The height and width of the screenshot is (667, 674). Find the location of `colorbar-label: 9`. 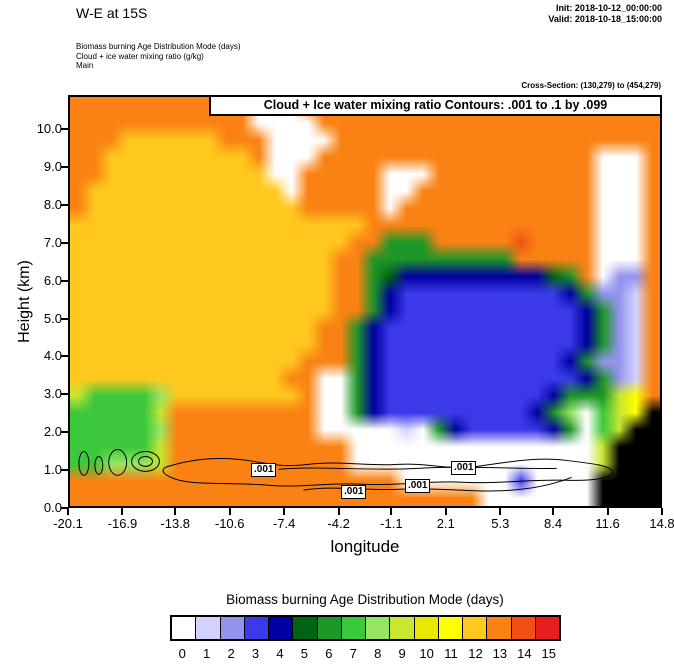

colorbar-label: 9 is located at coordinates (402, 653).